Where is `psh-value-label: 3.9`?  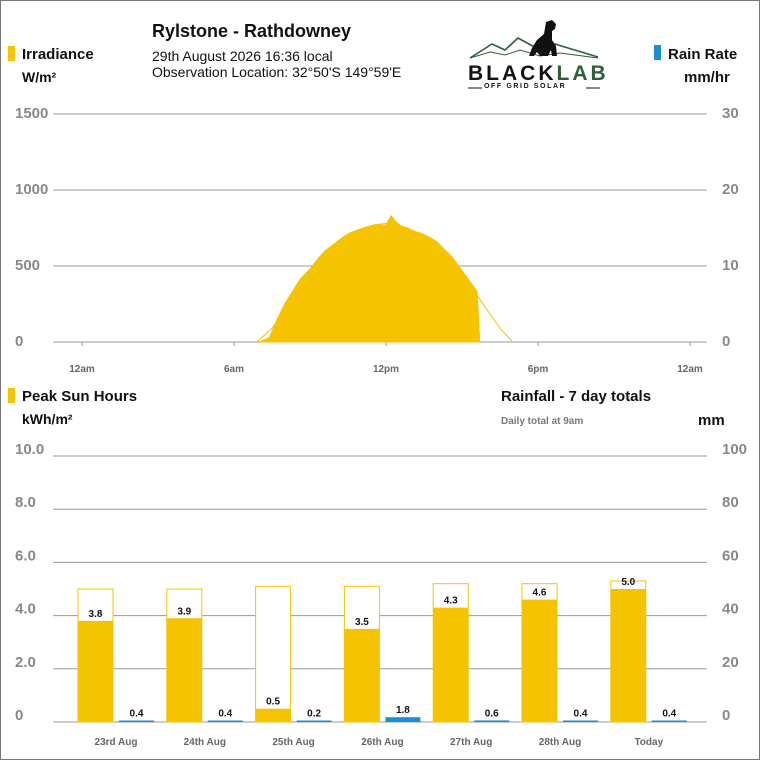
psh-value-label: 3.9 is located at coordinates (184, 611).